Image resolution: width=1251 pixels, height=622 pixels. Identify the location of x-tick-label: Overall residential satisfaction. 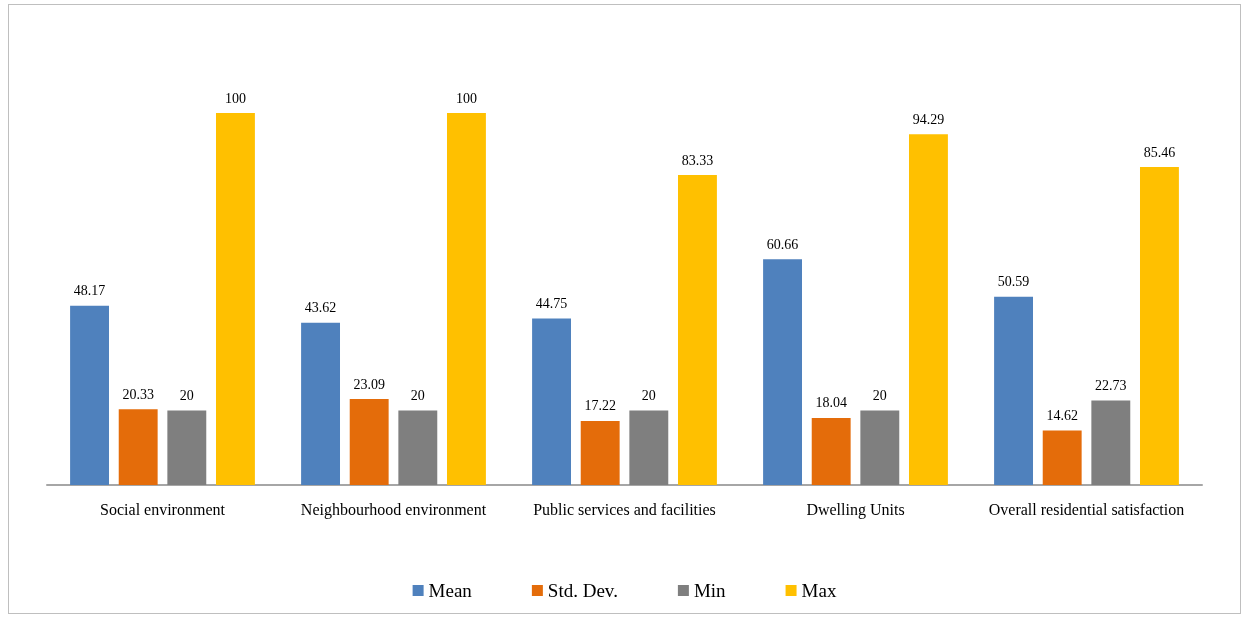
(1086, 509).